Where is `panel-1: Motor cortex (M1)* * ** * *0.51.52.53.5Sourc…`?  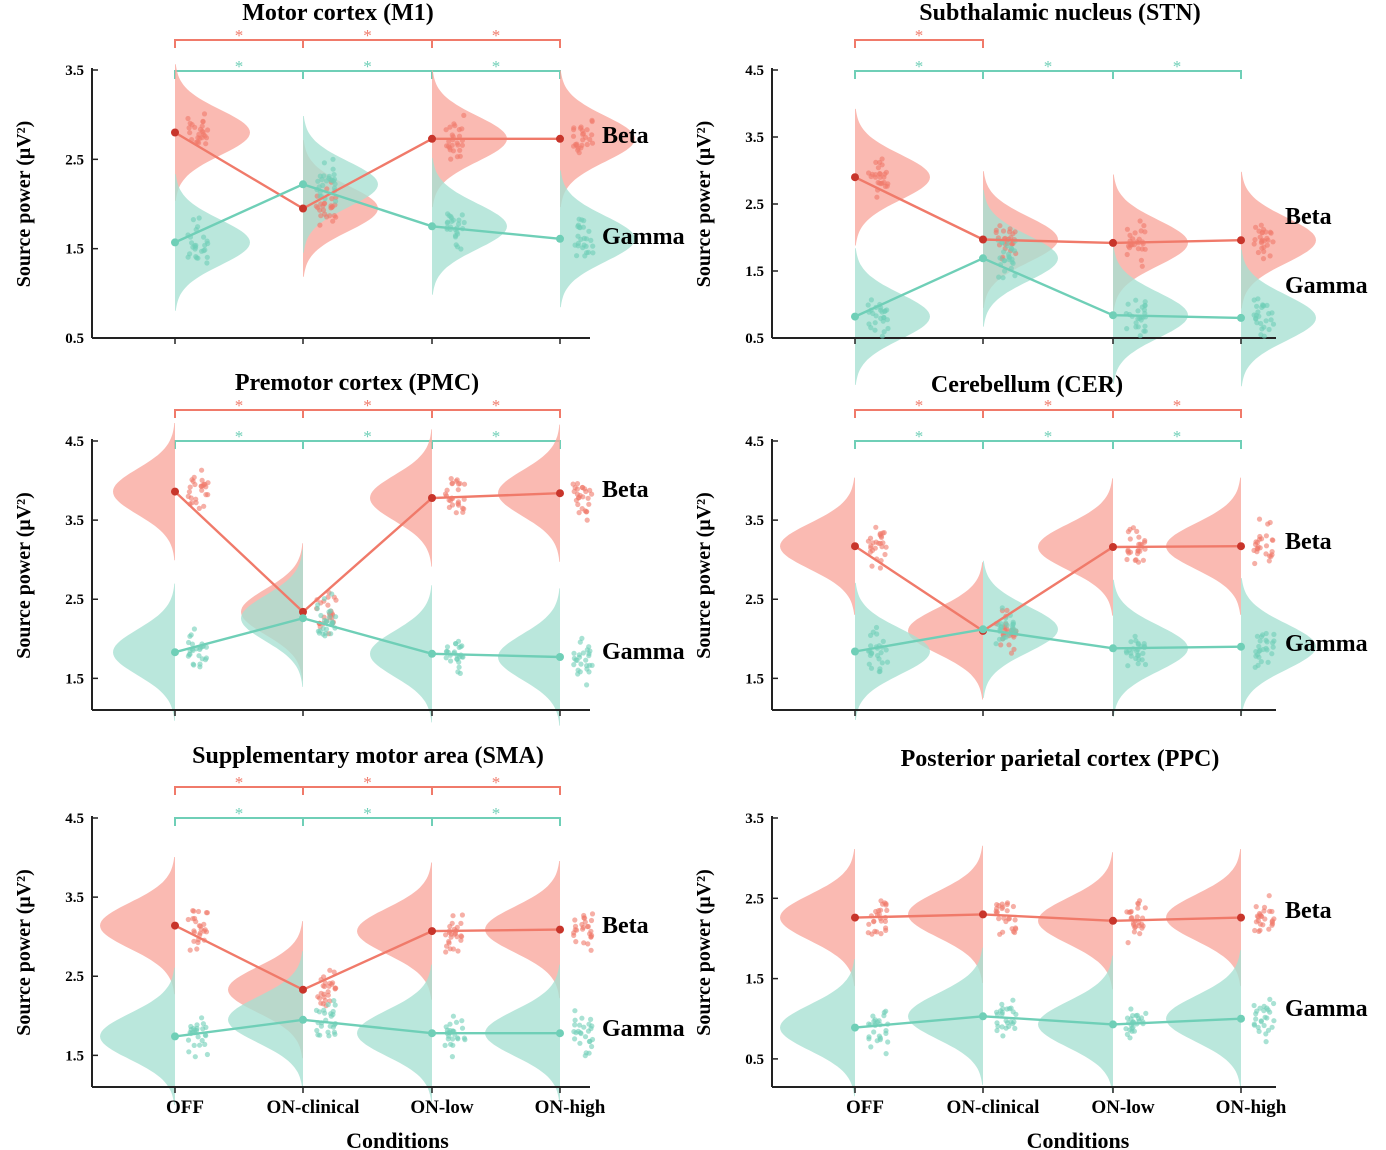 panel-1: Motor cortex (M1)* * ** * *0.51.52.53.5Sourc… is located at coordinates (349, 173).